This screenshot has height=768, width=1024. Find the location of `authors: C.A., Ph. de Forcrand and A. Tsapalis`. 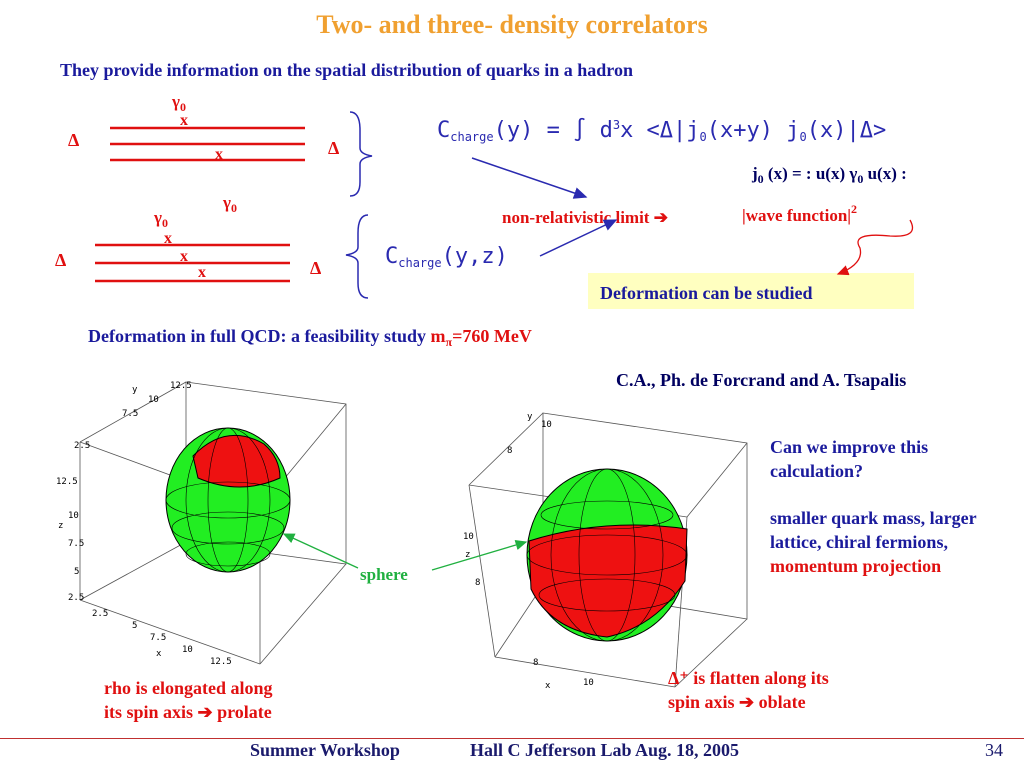

authors: C.A., Ph. de Forcrand and A. Tsapalis is located at coordinates (761, 380).